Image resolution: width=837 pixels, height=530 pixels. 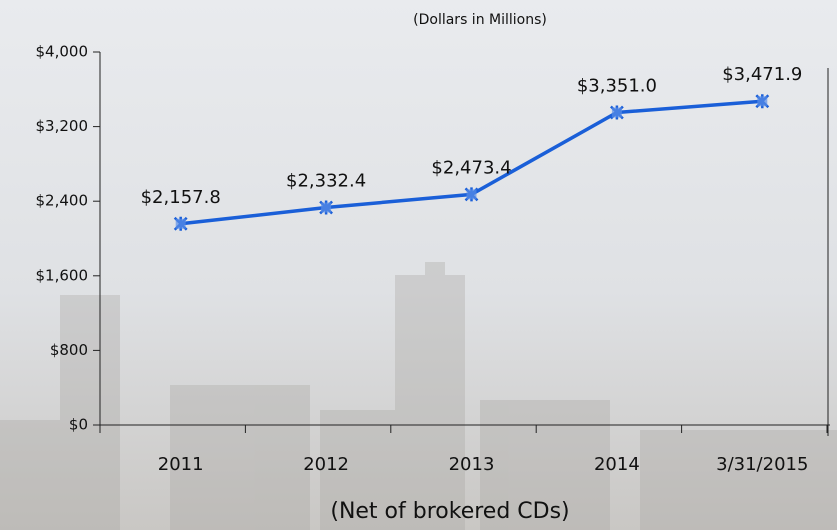 I want to click on y-tick-label: $0, so click(x=78, y=425).